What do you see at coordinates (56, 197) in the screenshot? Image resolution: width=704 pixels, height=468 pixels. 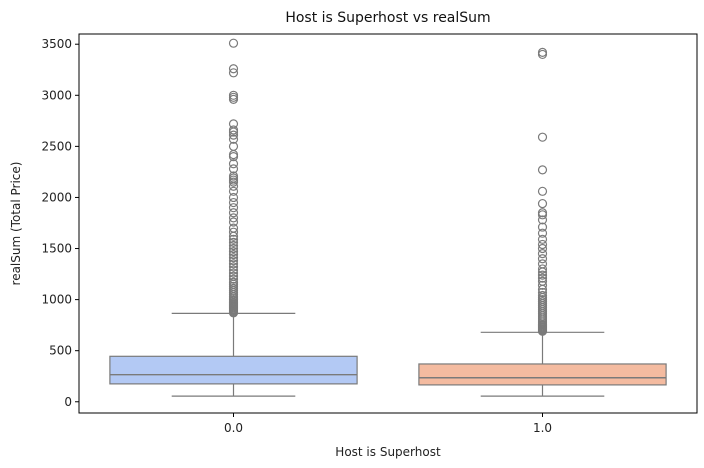 I see `y-tick-label: 2000` at bounding box center [56, 197].